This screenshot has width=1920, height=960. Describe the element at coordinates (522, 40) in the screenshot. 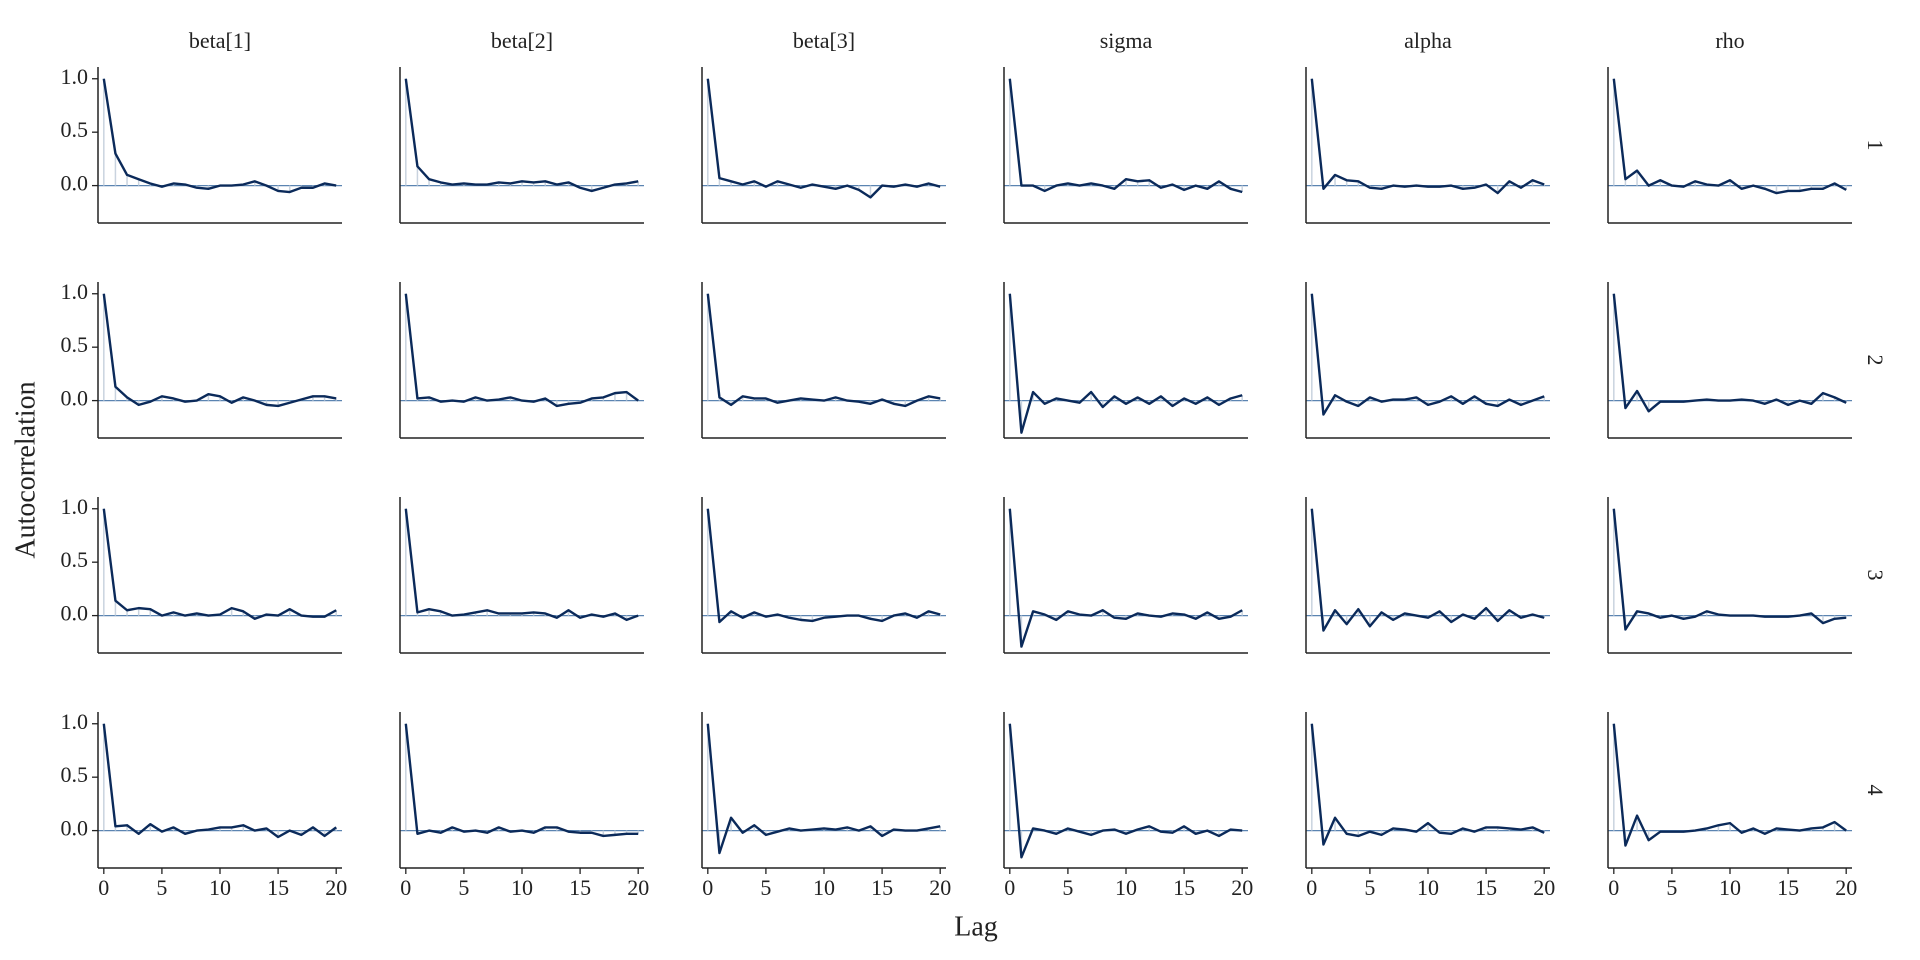

I see `column-title: beta[2]` at that location.